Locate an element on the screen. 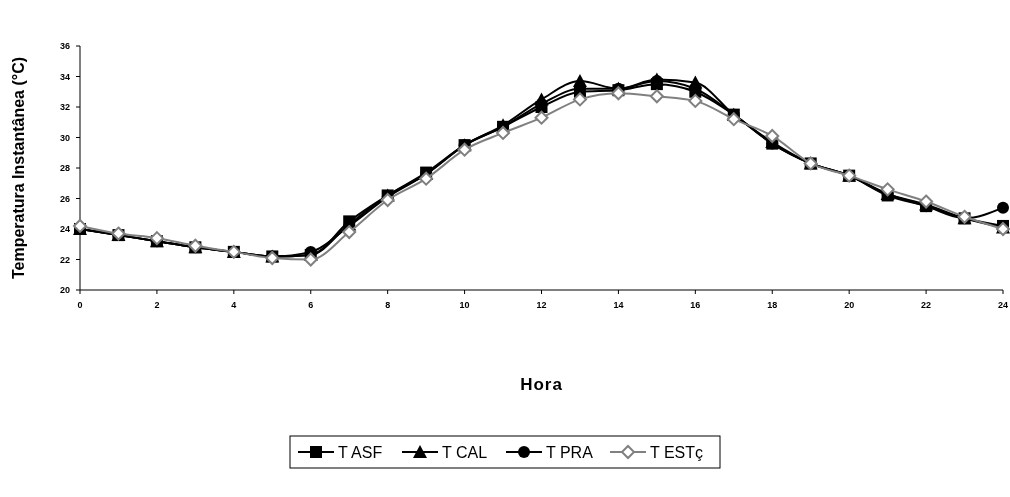 The width and height of the screenshot is (1010, 497). legend-label: T PRA is located at coordinates (570, 452).